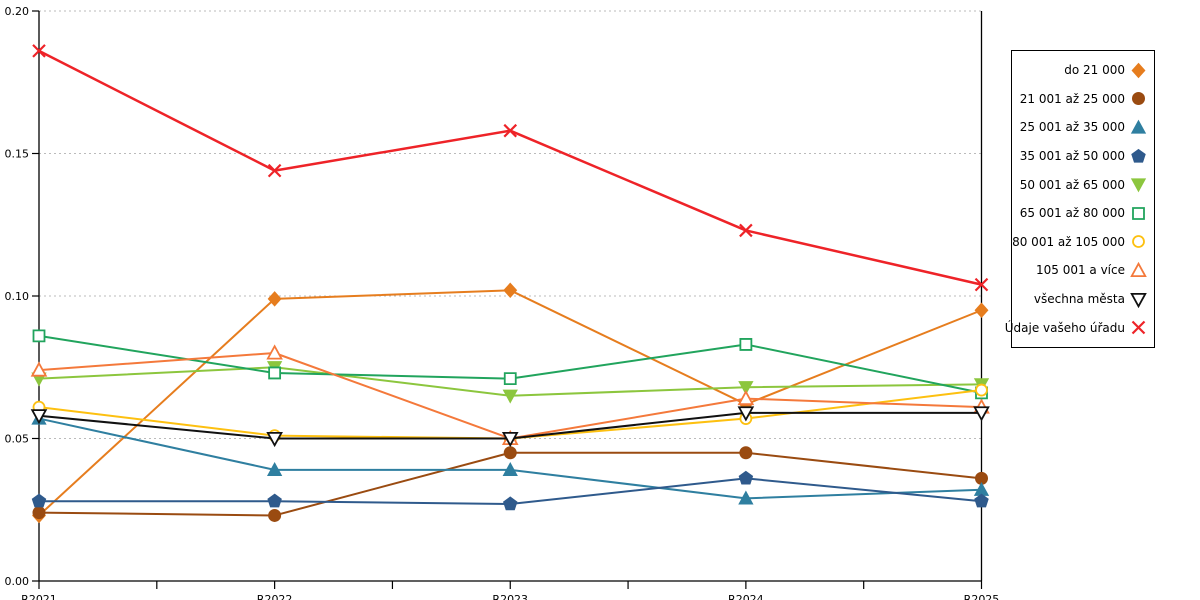 This screenshot has height=600, width=1200. I want to click on legend-item-label: Údaje vašeho úřadu, so click(1064, 327).